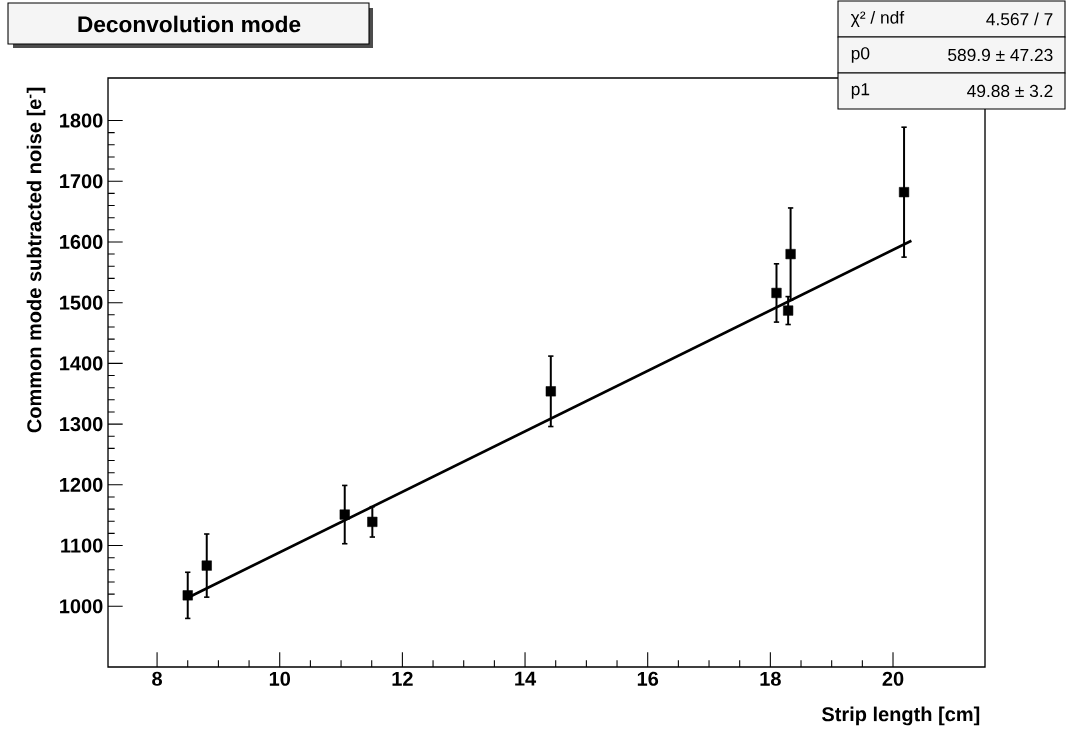 The width and height of the screenshot is (1071, 734). Describe the element at coordinates (1010, 91) in the screenshot. I see `annotation: 49.88 ± 3.2` at that location.